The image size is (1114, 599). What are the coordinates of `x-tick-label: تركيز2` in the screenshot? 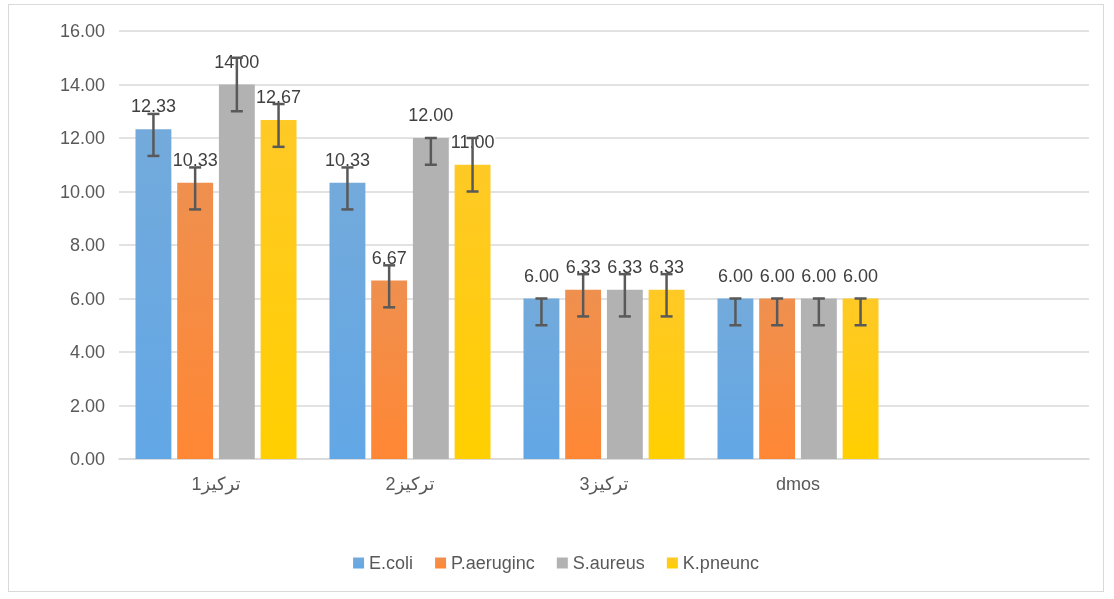 It's located at (410, 484).